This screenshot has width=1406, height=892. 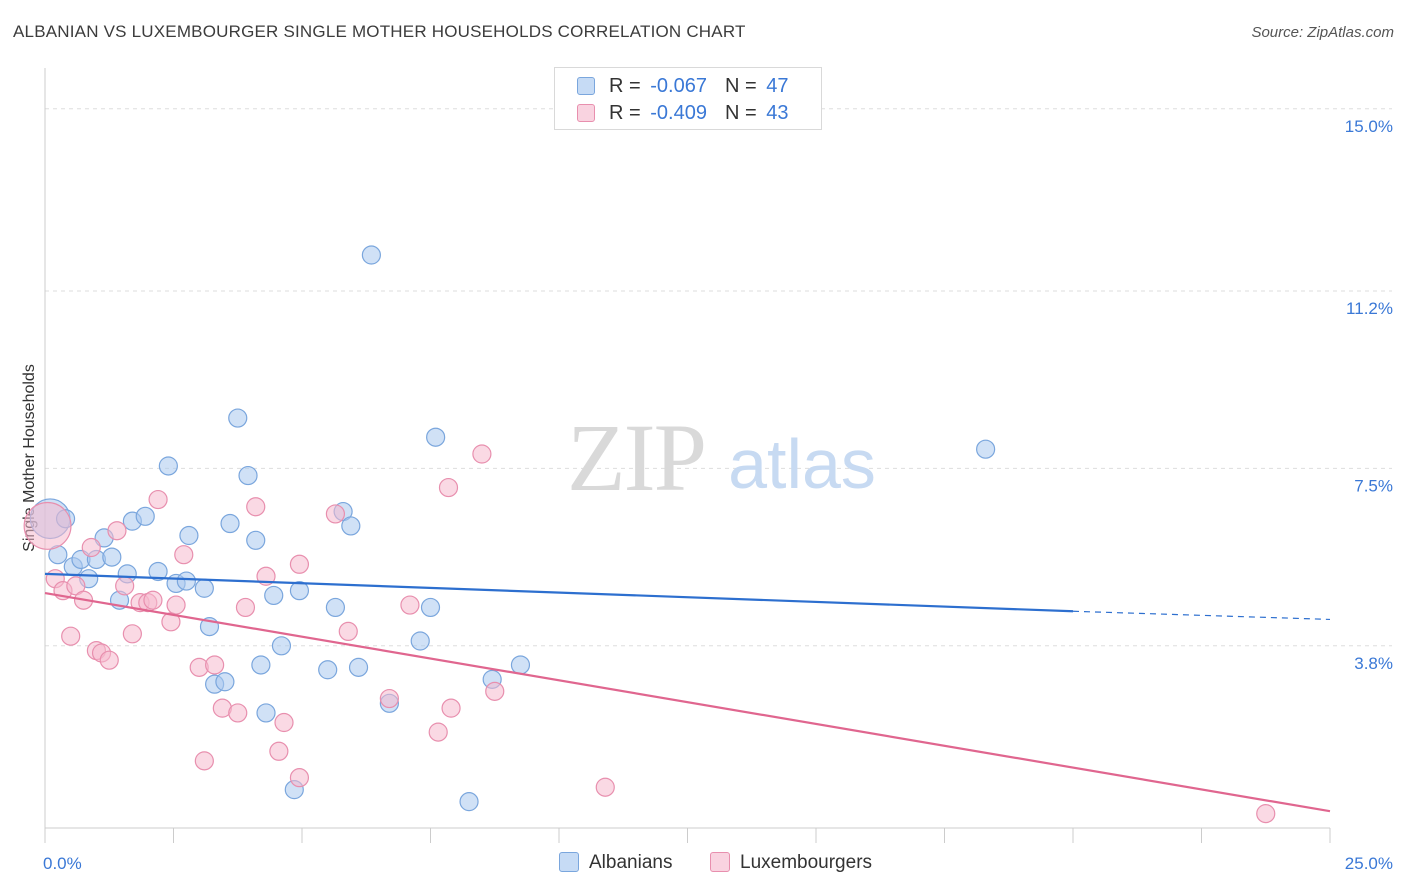 I want to click on x-tick-label: 0.0%, so click(x=62, y=863).